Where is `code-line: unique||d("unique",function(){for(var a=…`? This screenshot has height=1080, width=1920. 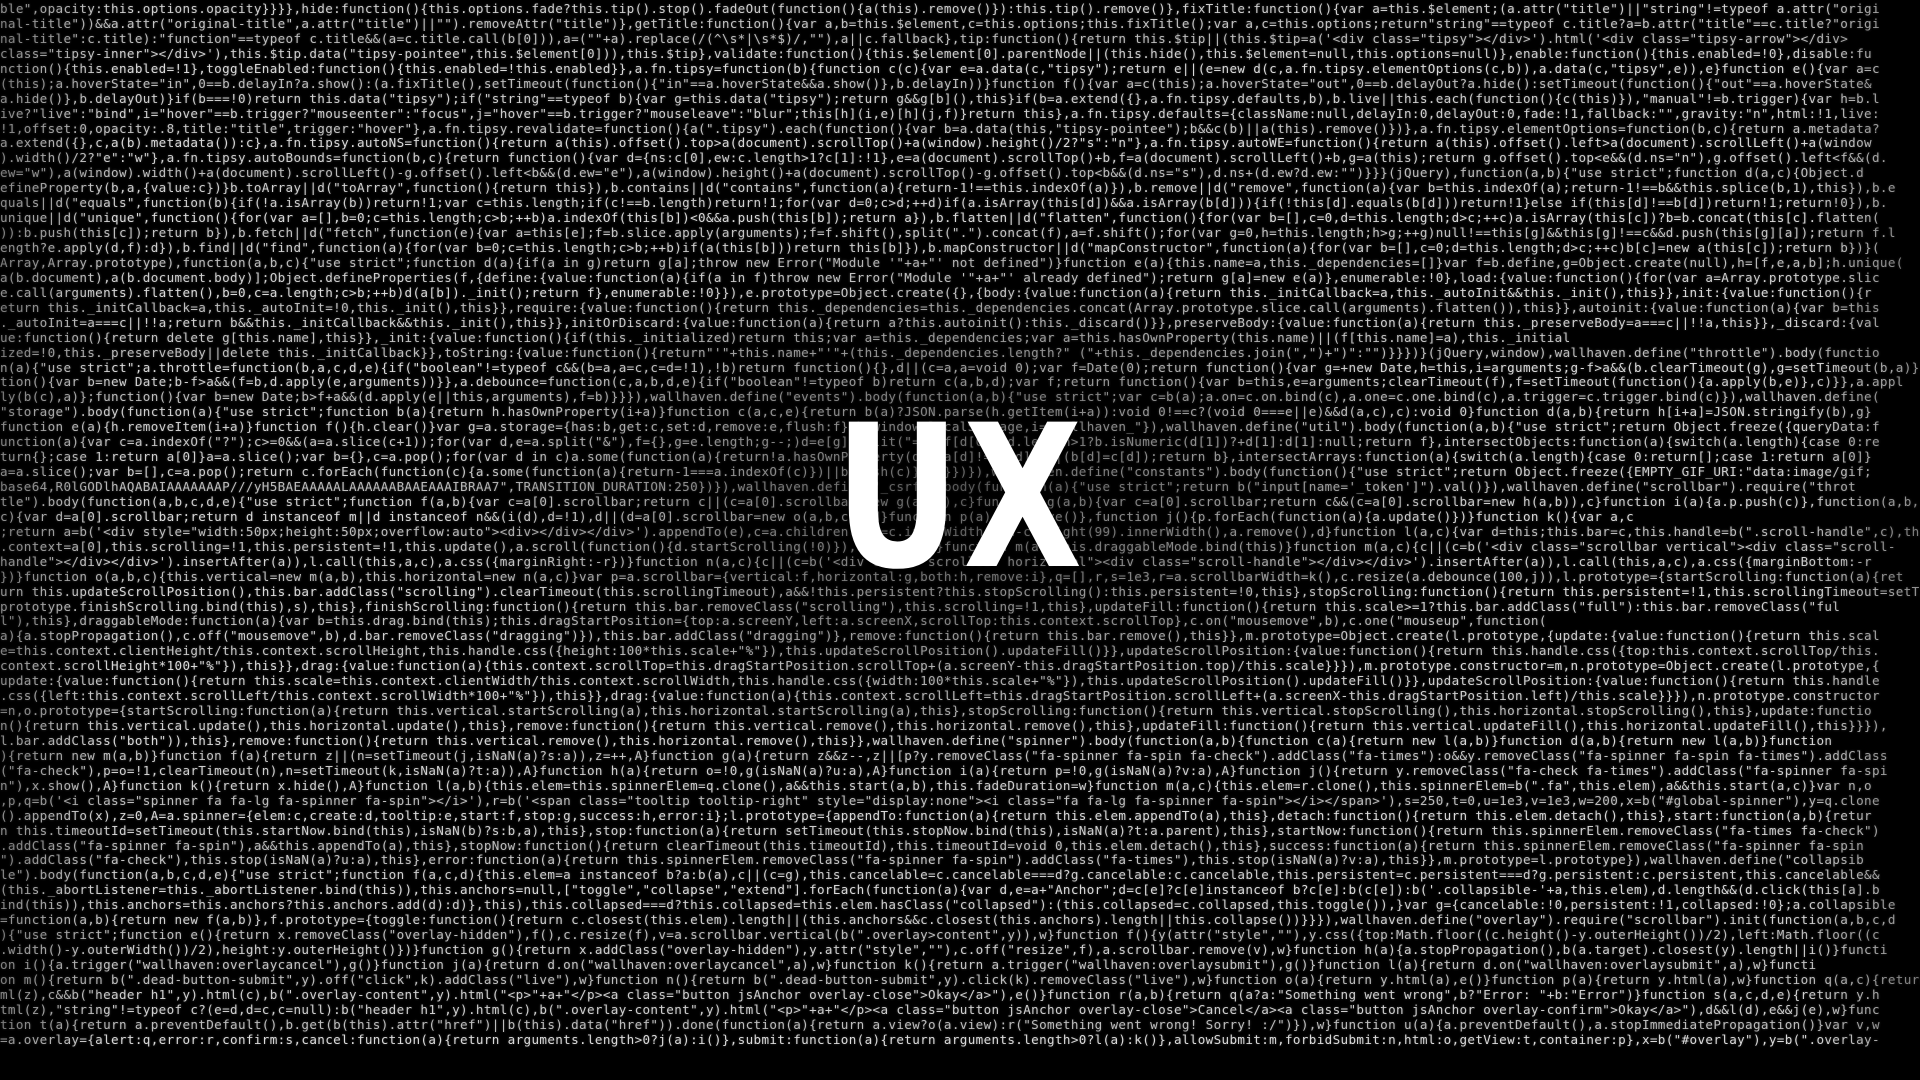
code-line: unique||d("unique",function(){for(var a=… is located at coordinates (940, 218).